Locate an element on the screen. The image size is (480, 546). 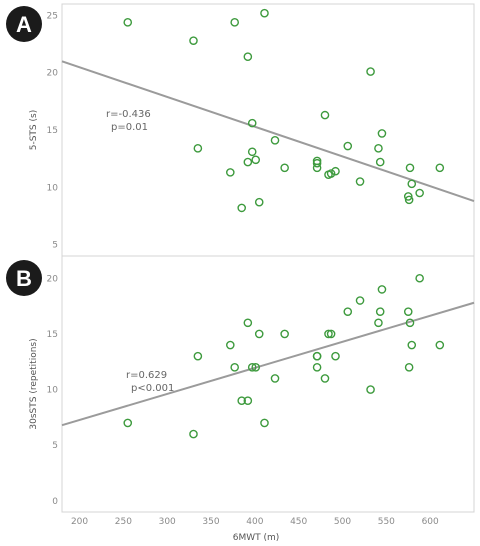
panel-b-x-axis-label: 6MWT (m) is located at coordinates (256, 538).